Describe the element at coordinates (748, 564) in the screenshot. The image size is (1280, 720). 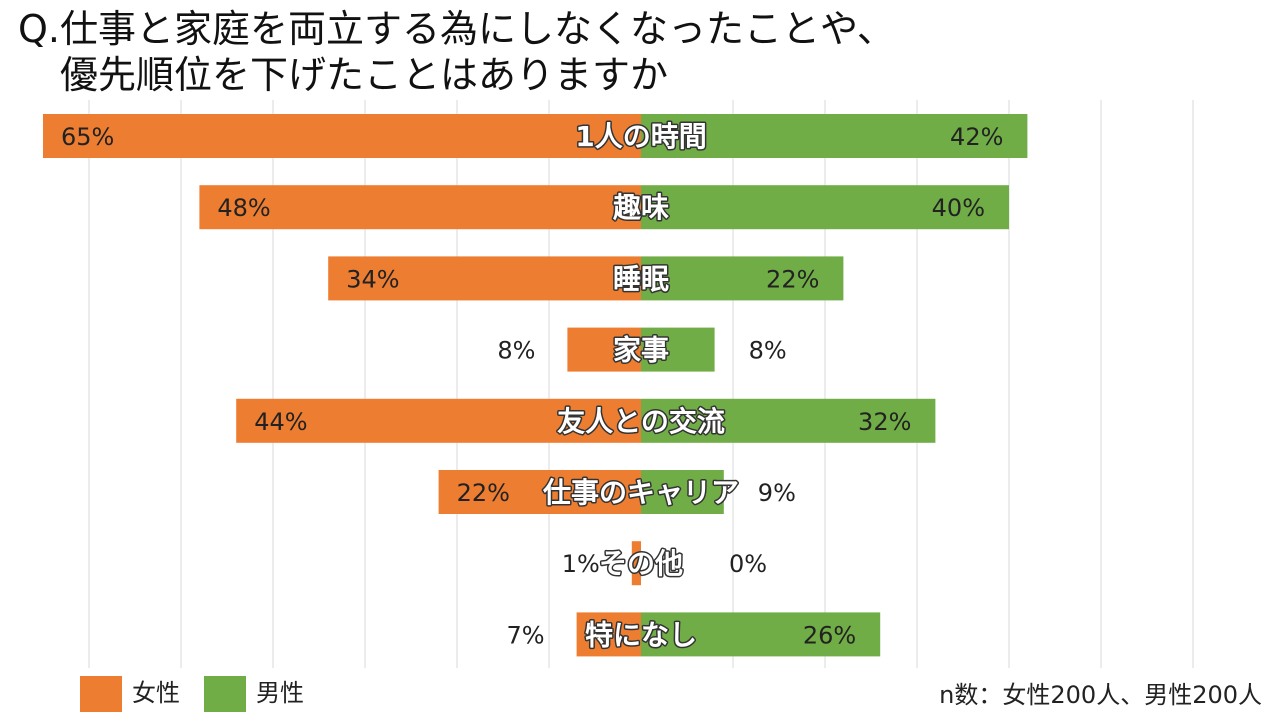
I see `data-label-male: 0%` at that location.